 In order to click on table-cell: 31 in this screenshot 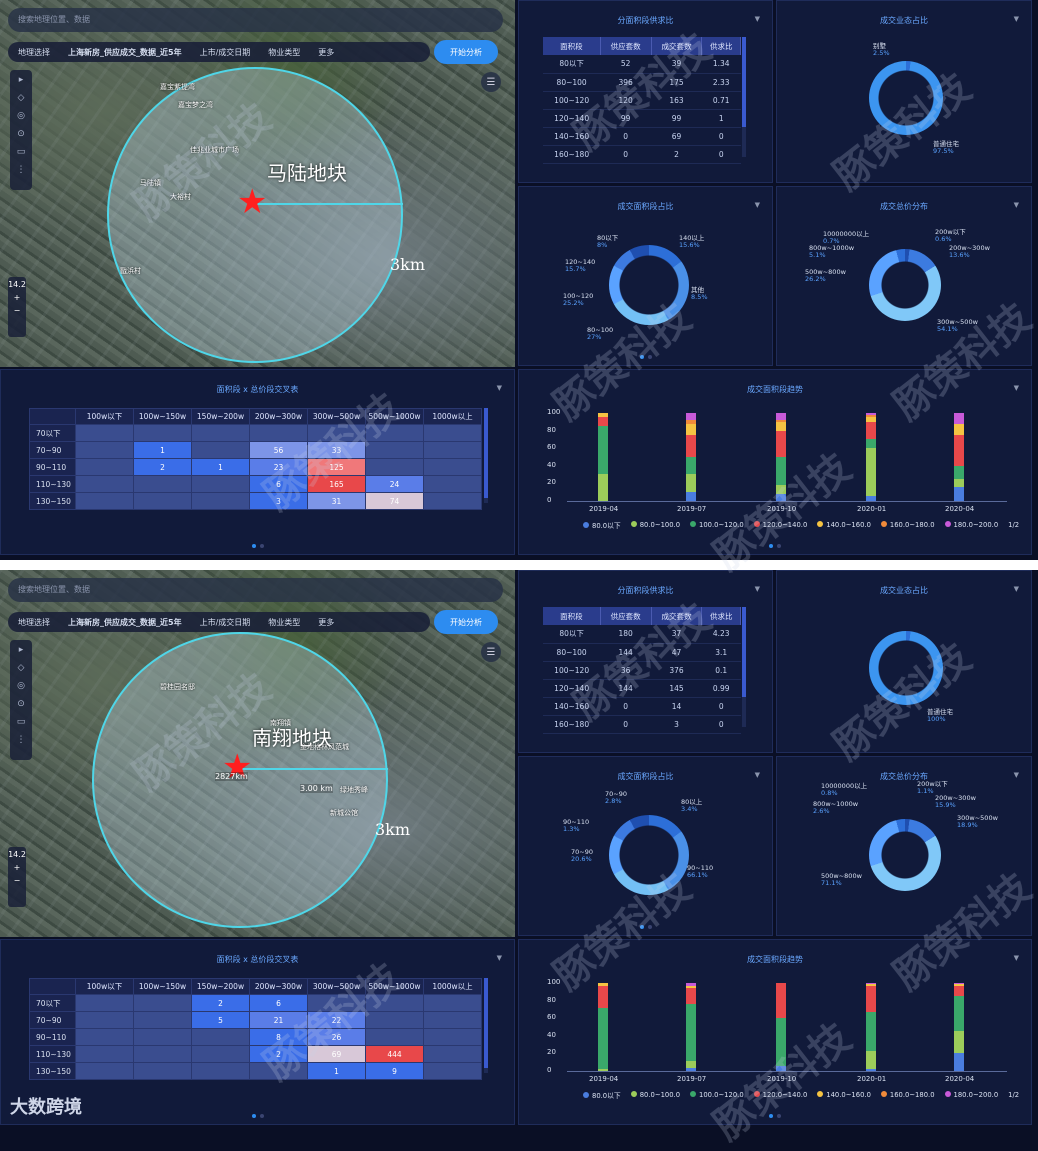, I will do `click(336, 501)`.